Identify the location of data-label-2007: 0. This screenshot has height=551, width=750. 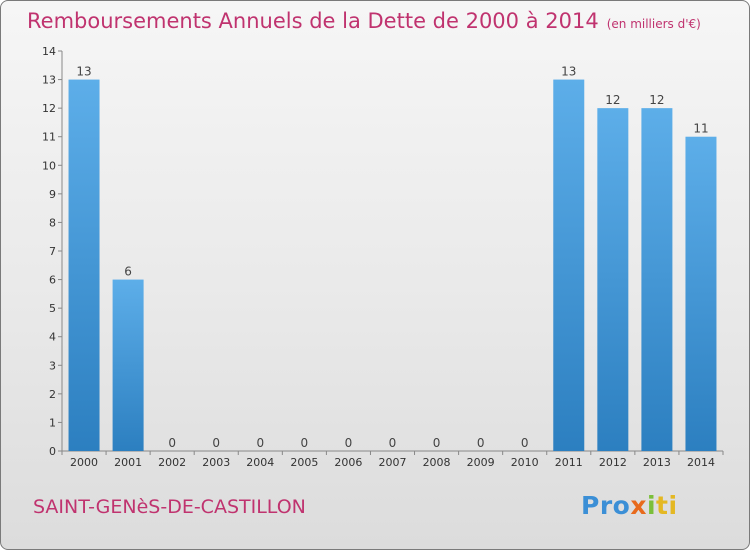
(393, 443).